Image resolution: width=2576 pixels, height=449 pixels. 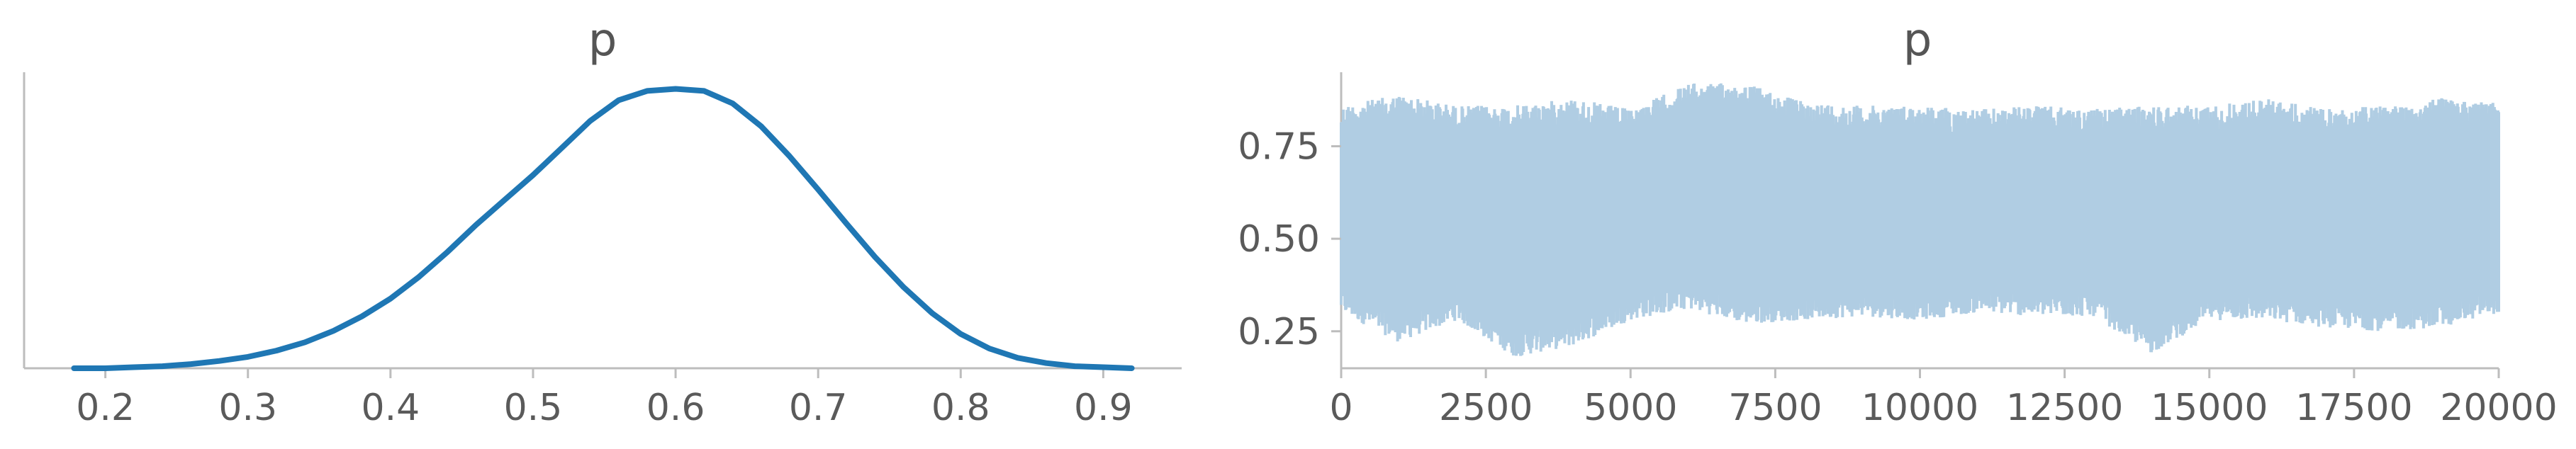 What do you see at coordinates (2210, 408) in the screenshot?
I see `trace-x-tick-label: 15000` at bounding box center [2210, 408].